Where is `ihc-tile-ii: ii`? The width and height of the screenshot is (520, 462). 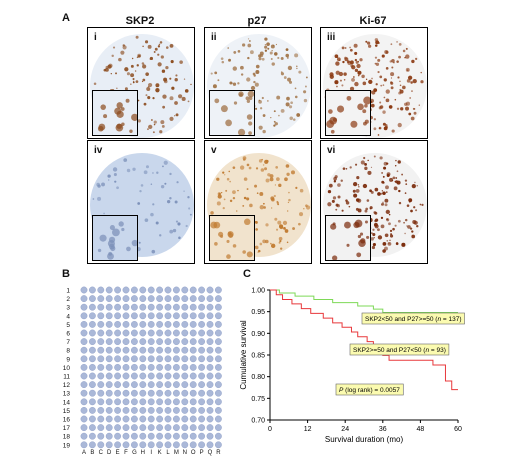 ihc-tile-ii: ii is located at coordinates (258, 83).